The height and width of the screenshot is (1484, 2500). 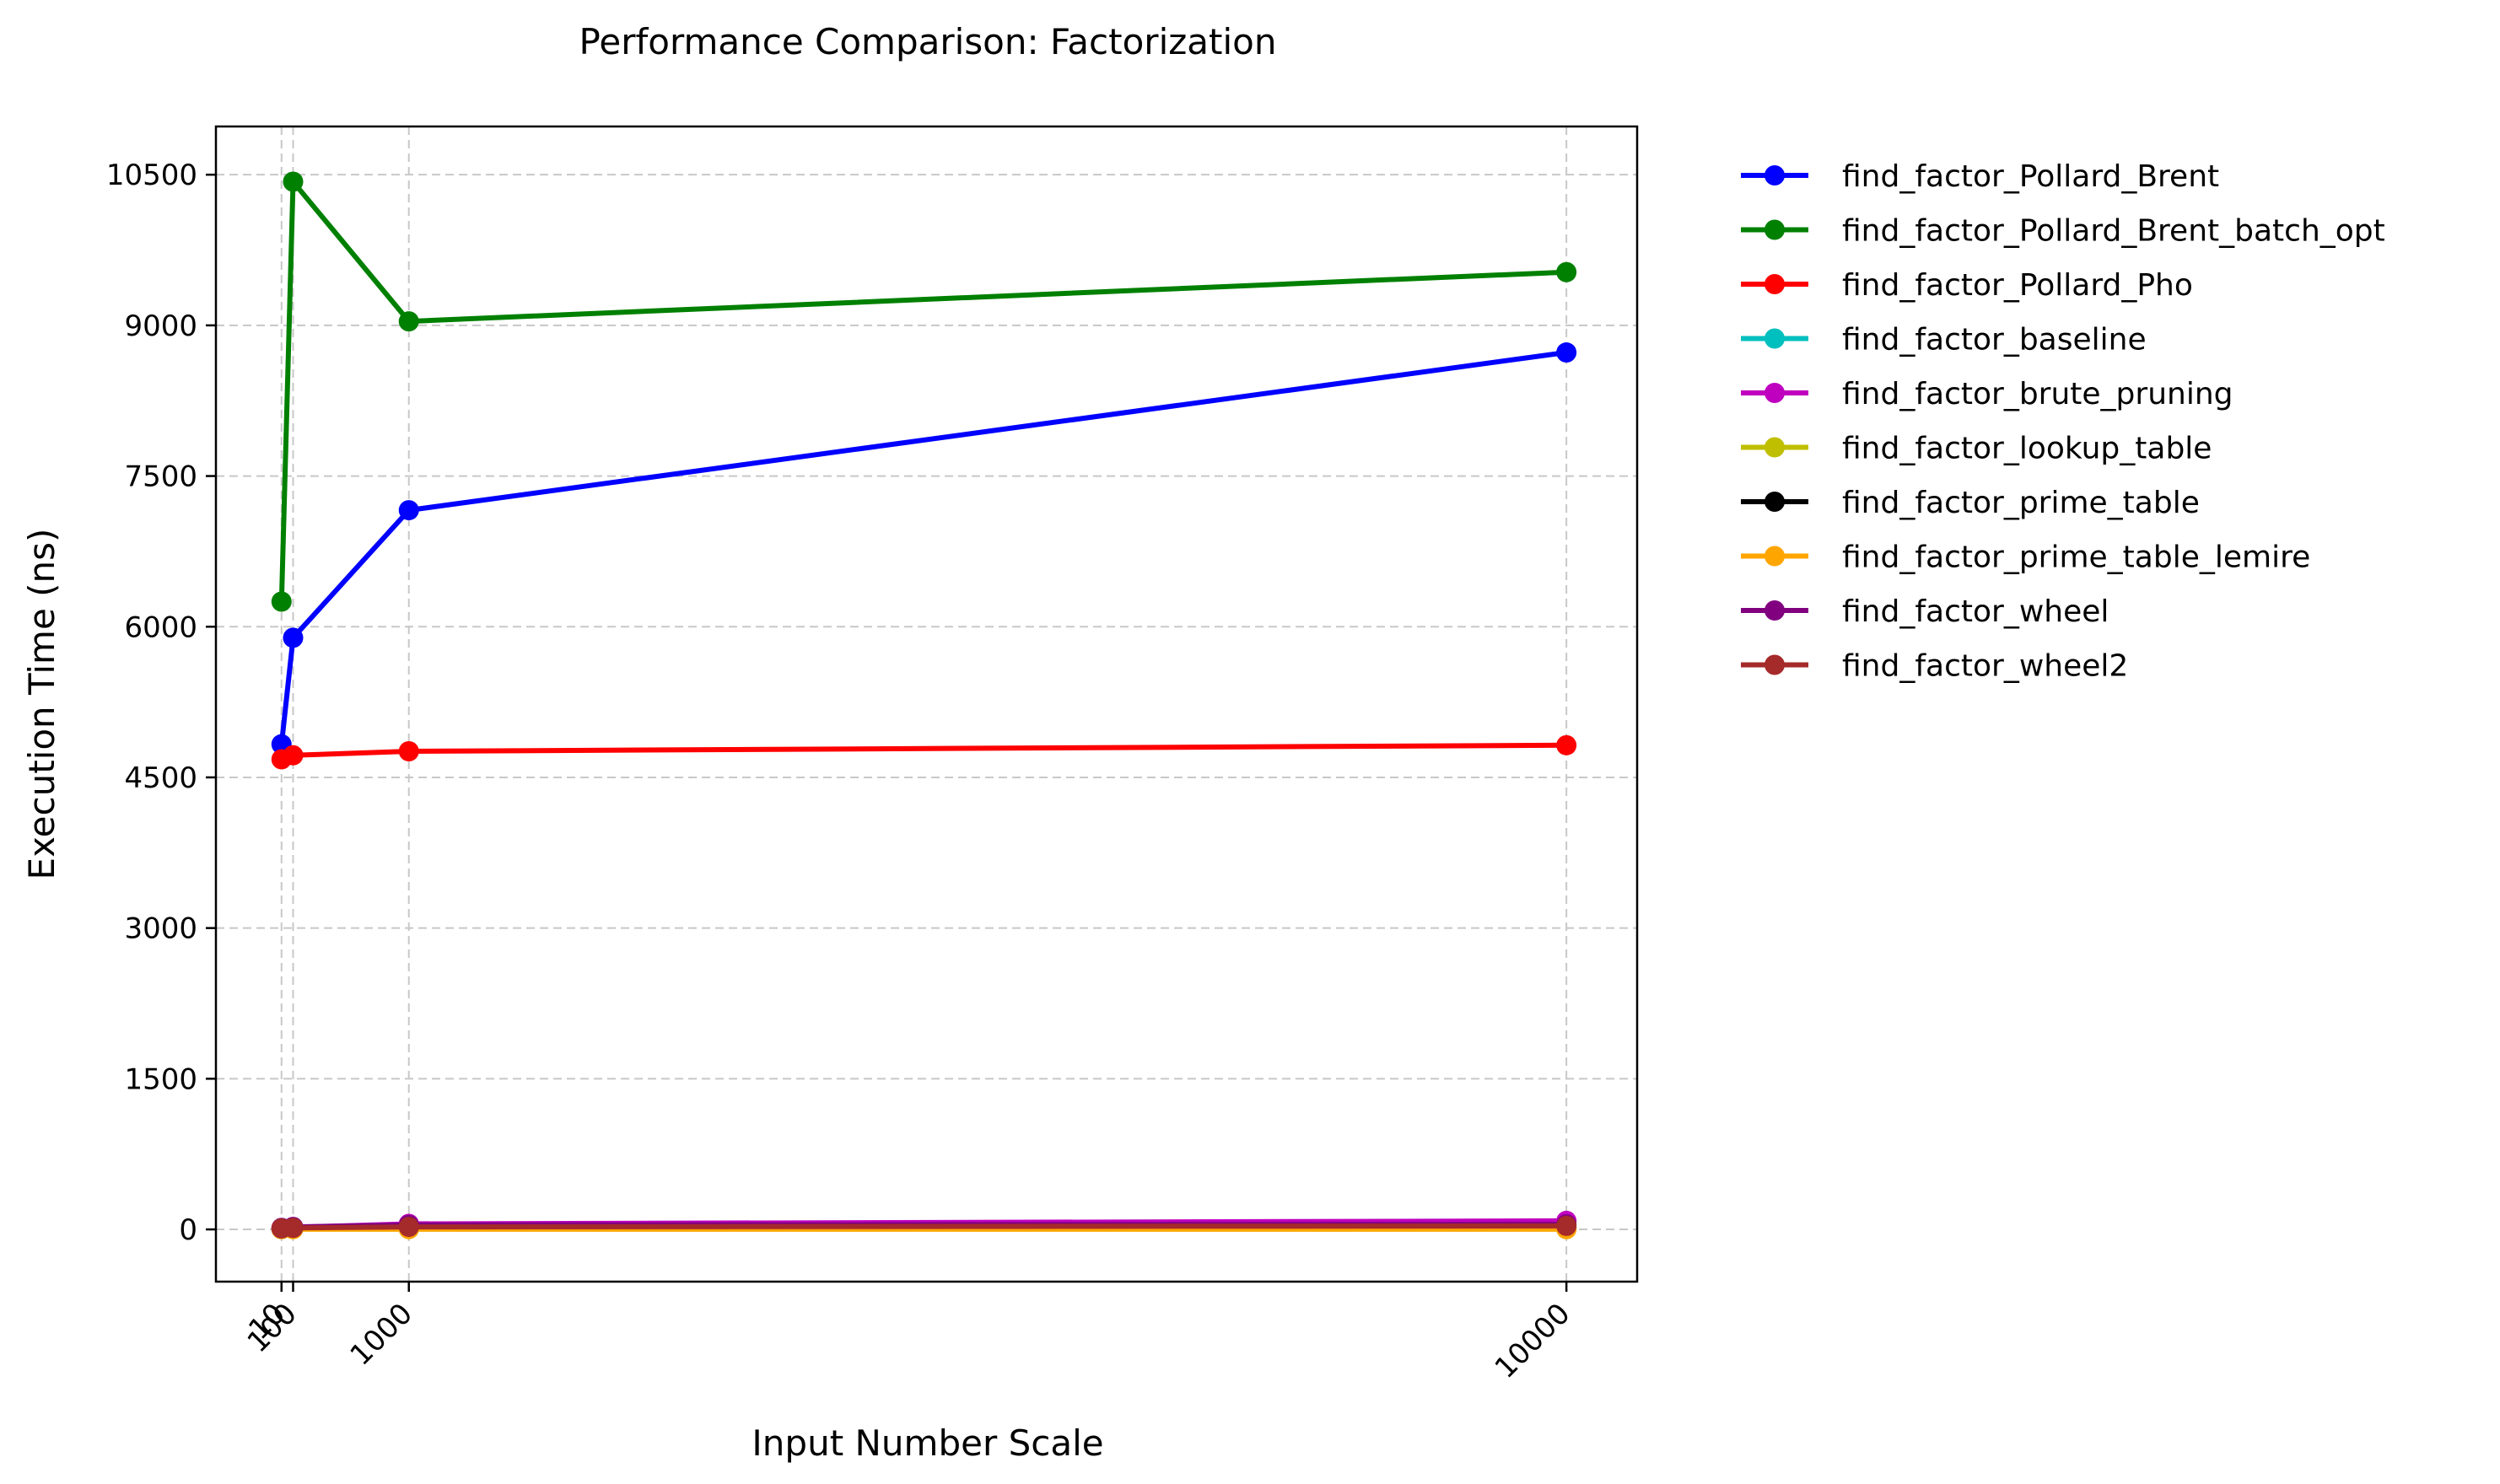 I want to click on legend-item: find_factor_Pollard_Pho, so click(x=1967, y=285).